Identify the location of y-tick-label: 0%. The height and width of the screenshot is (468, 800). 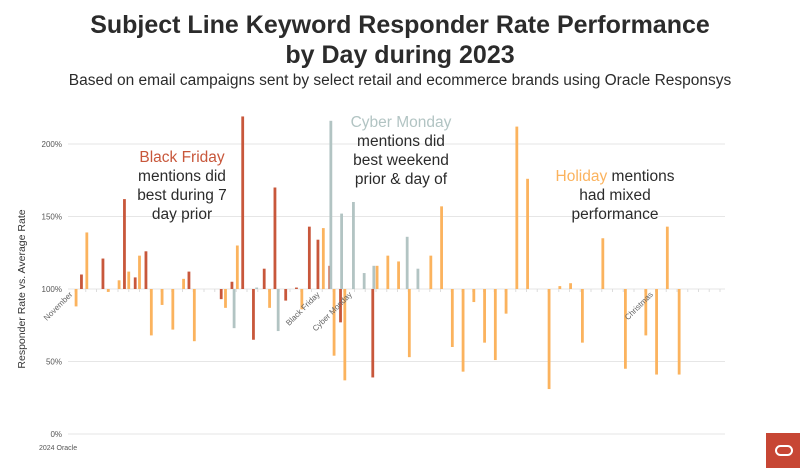
(56, 434).